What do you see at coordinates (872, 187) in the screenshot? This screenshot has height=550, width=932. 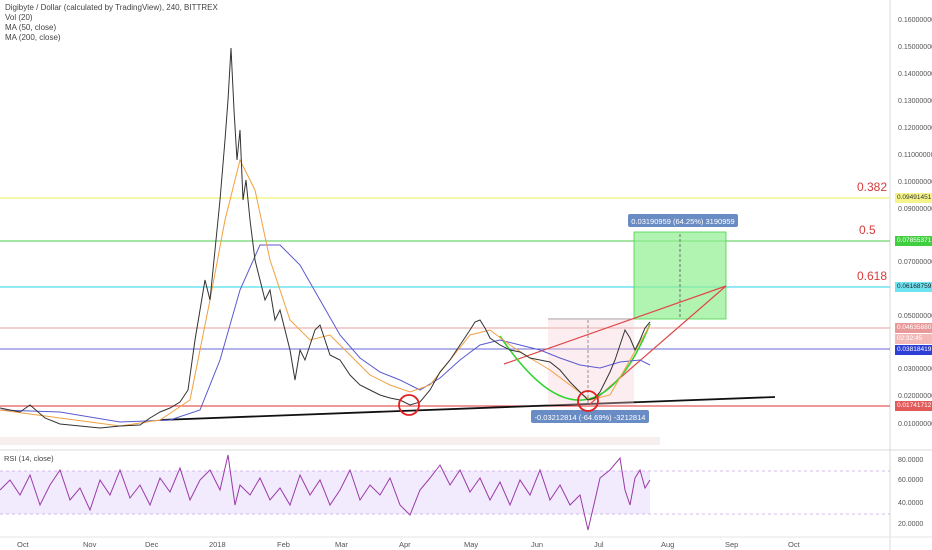 I see `fib-label-0382: 0.382` at bounding box center [872, 187].